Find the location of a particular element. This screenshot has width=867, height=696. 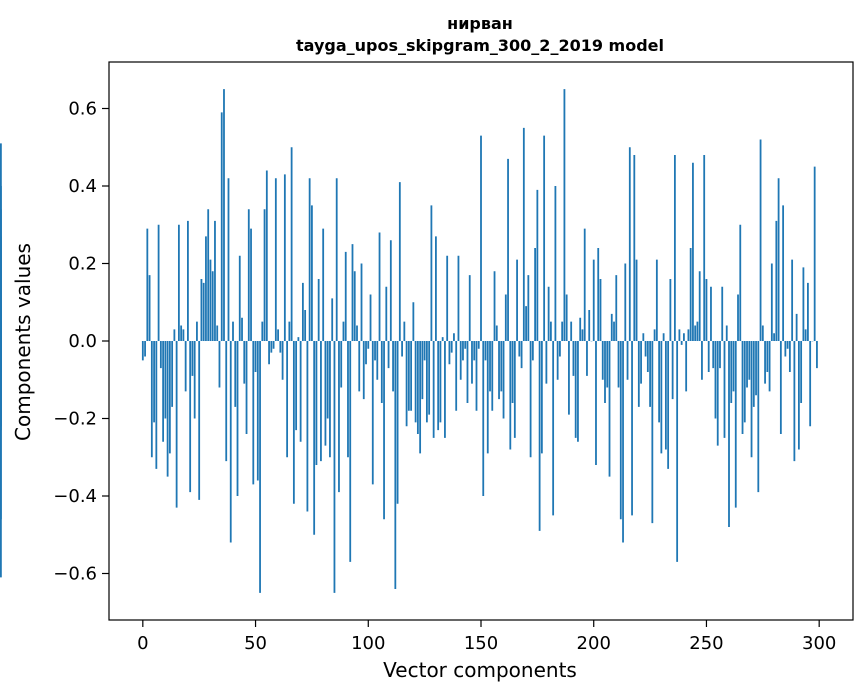

x-tick-label: 50 is located at coordinates (255, 643).